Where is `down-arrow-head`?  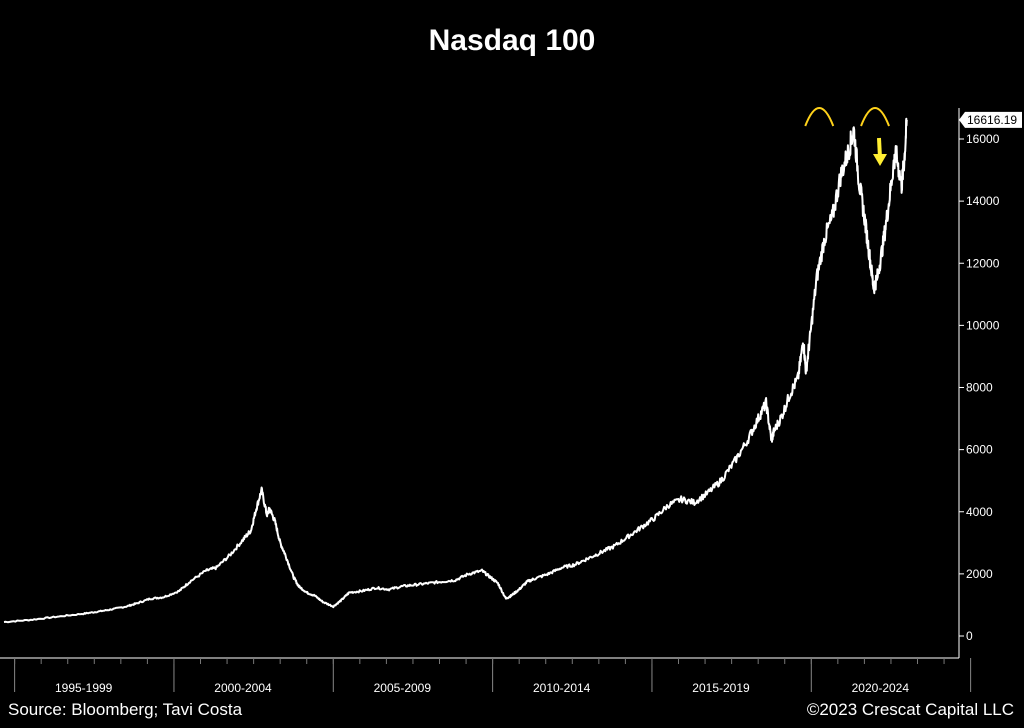
down-arrow-head is located at coordinates (880, 160).